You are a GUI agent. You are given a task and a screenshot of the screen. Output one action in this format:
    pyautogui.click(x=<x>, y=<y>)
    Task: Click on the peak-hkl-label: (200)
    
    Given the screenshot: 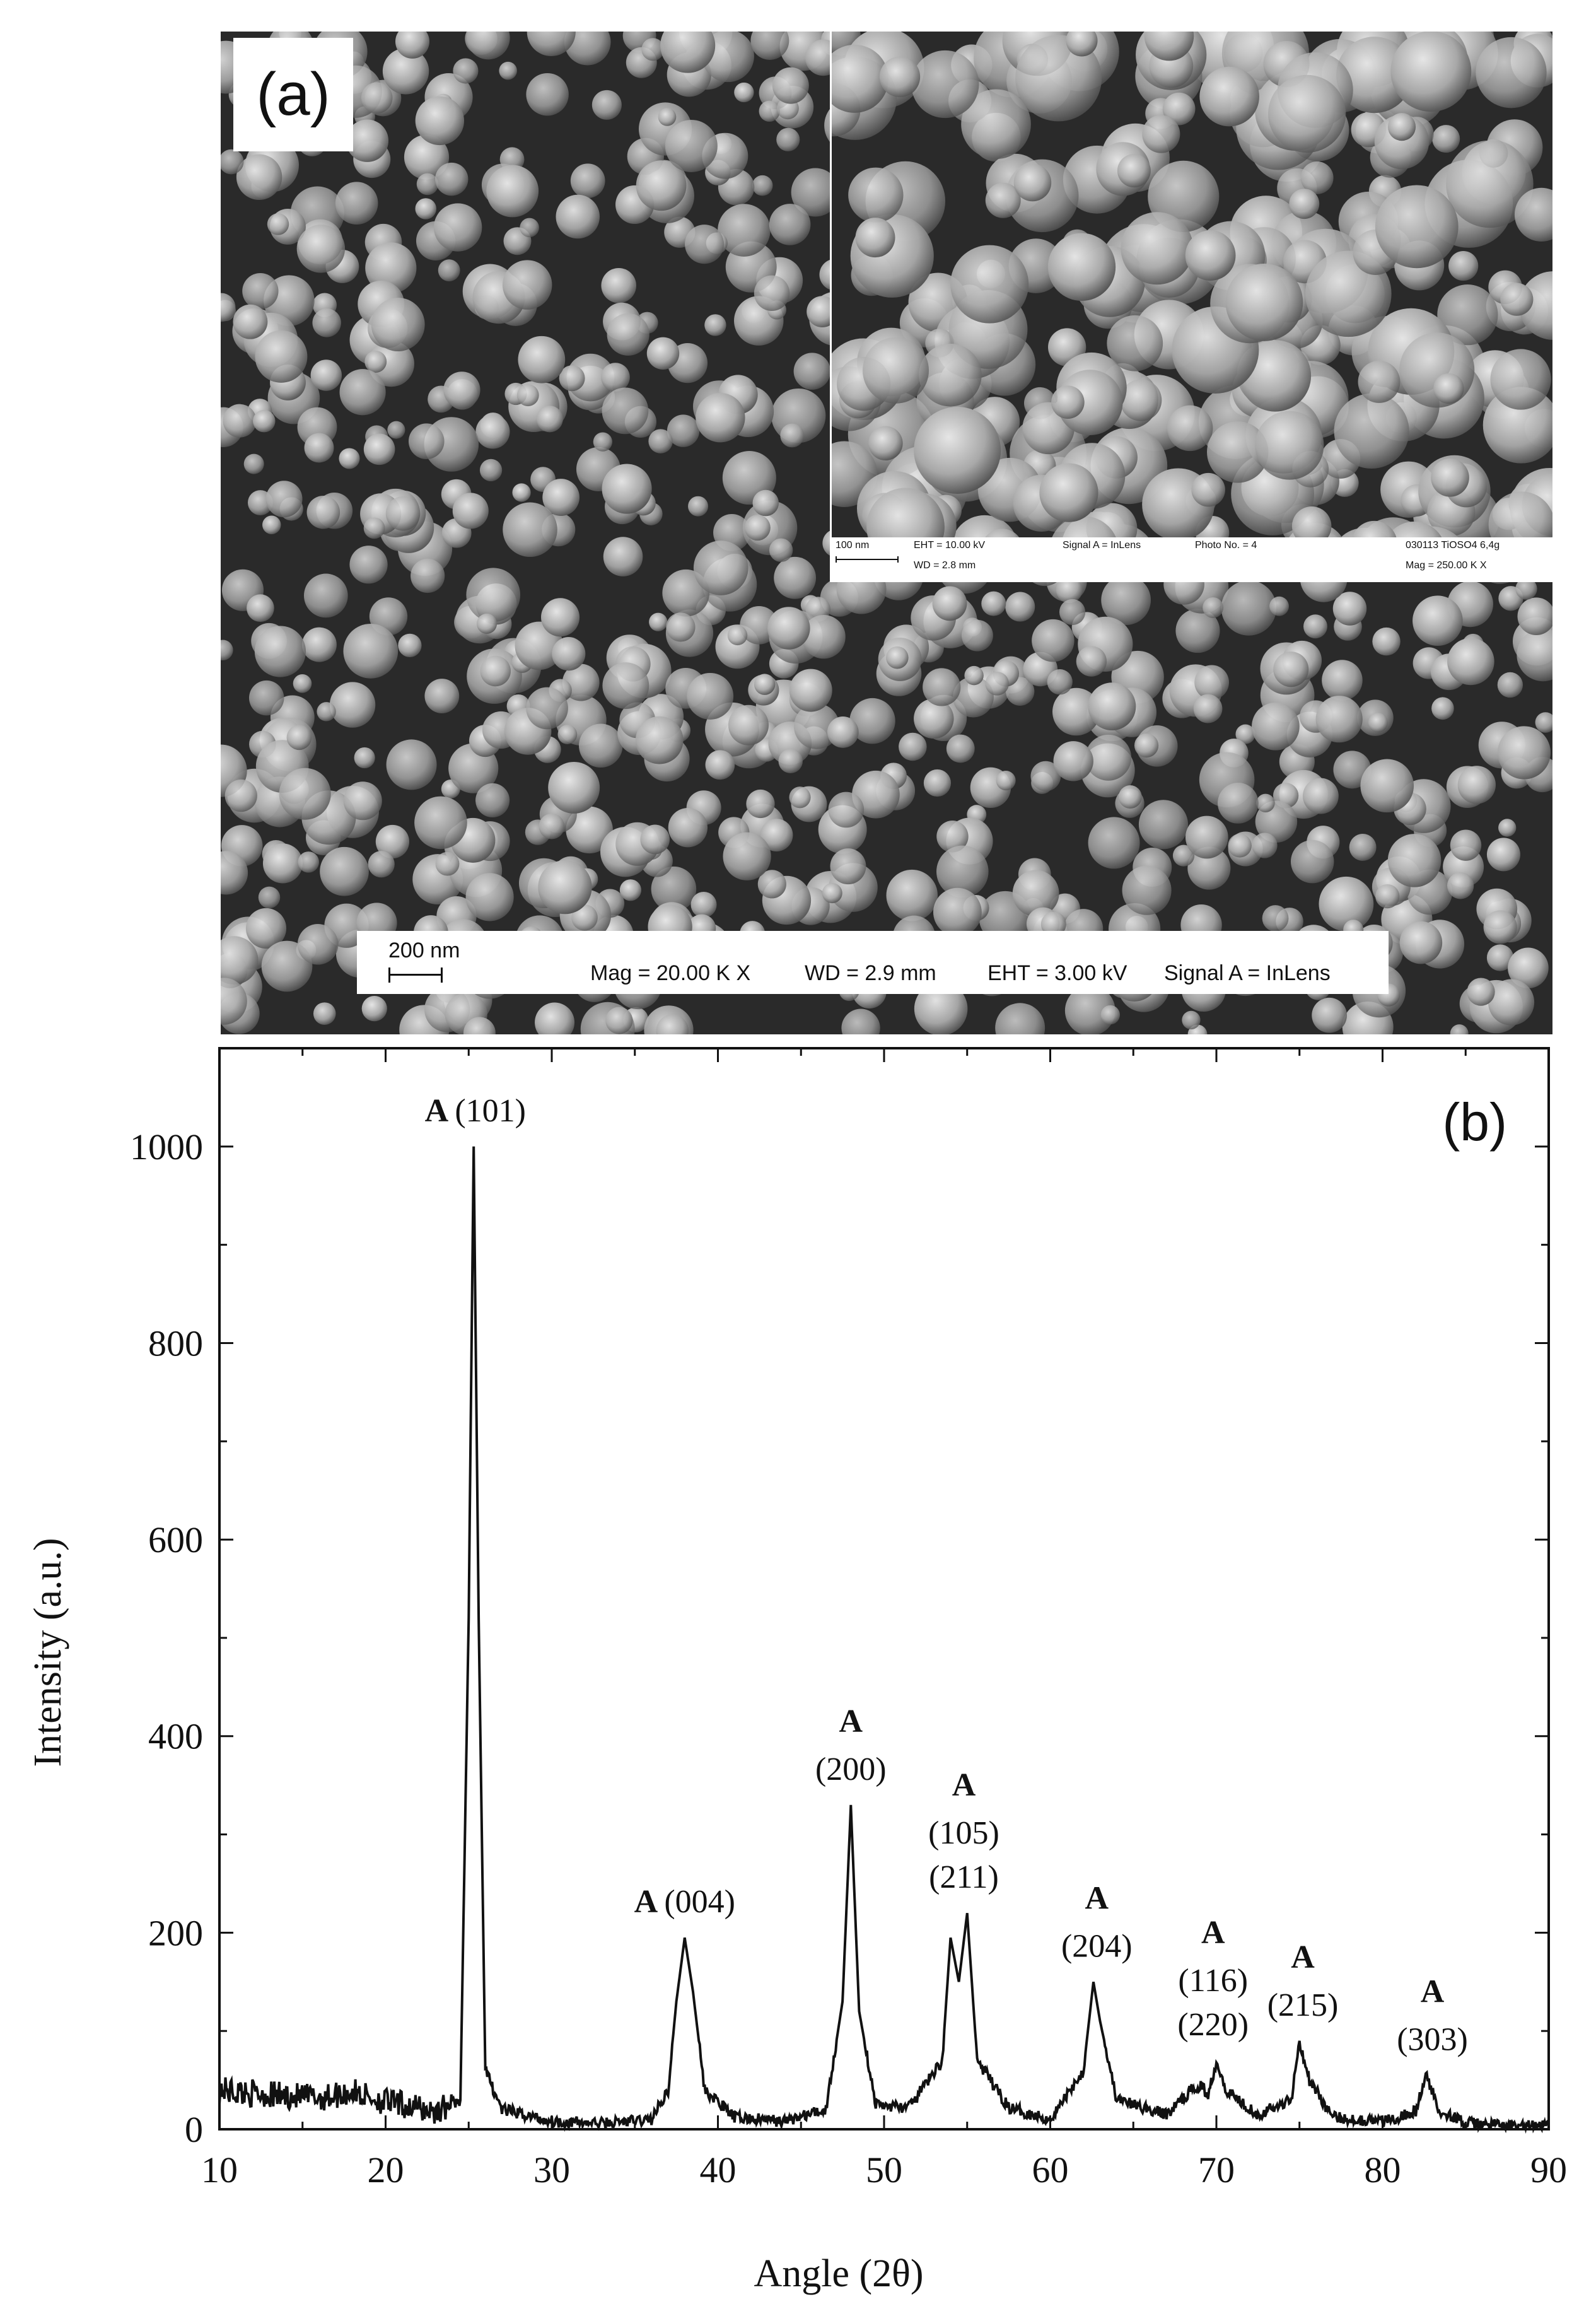 What is the action you would take?
    pyautogui.click(x=851, y=1769)
    